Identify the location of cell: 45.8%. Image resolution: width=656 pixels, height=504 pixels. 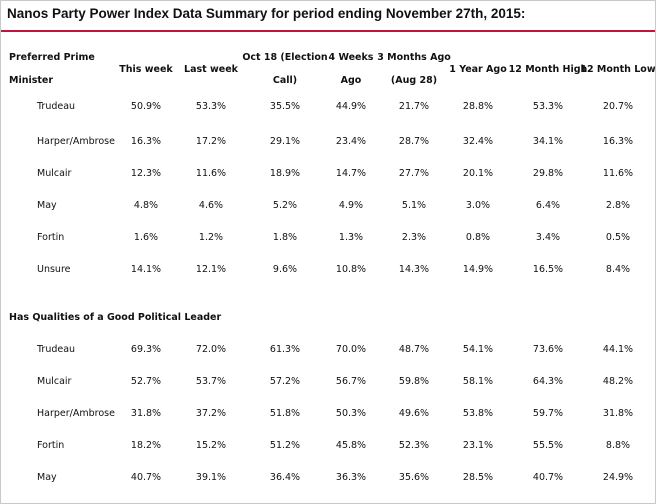
(351, 445).